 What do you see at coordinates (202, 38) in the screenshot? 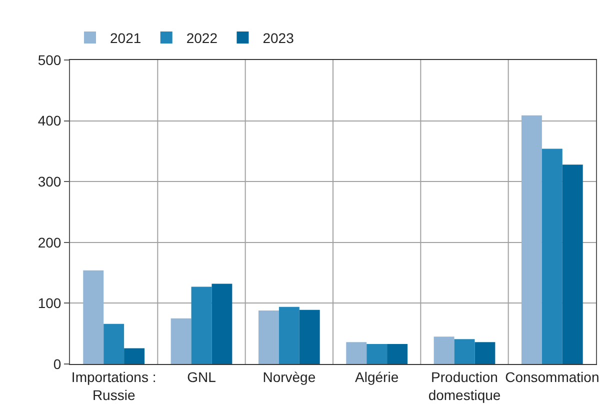
I see `legend-label: 2022` at bounding box center [202, 38].